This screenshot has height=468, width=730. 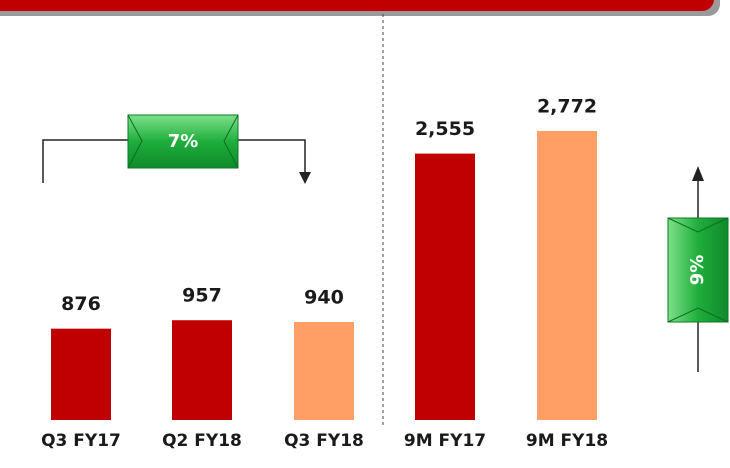 I want to click on x-tick-label: 9M FY17, so click(x=445, y=441).